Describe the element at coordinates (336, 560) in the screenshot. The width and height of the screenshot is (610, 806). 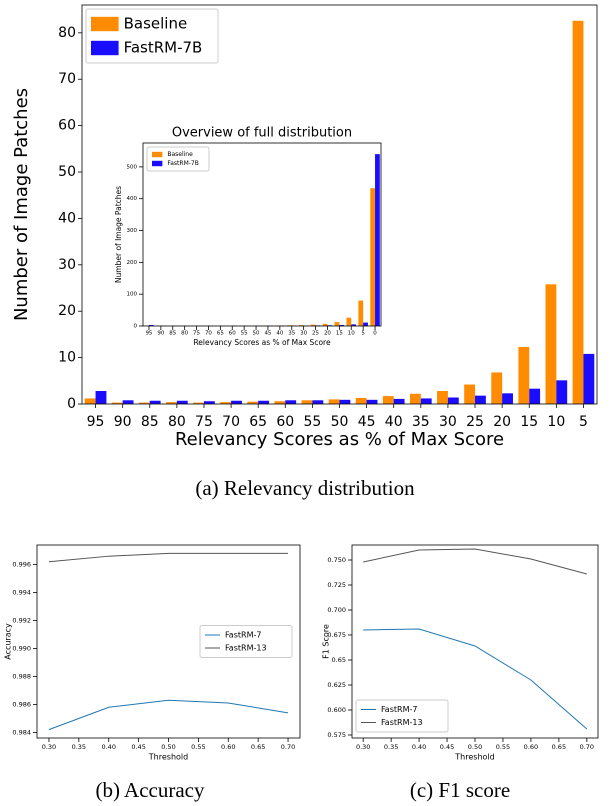
I see `y-tick-label: 0.750` at that location.